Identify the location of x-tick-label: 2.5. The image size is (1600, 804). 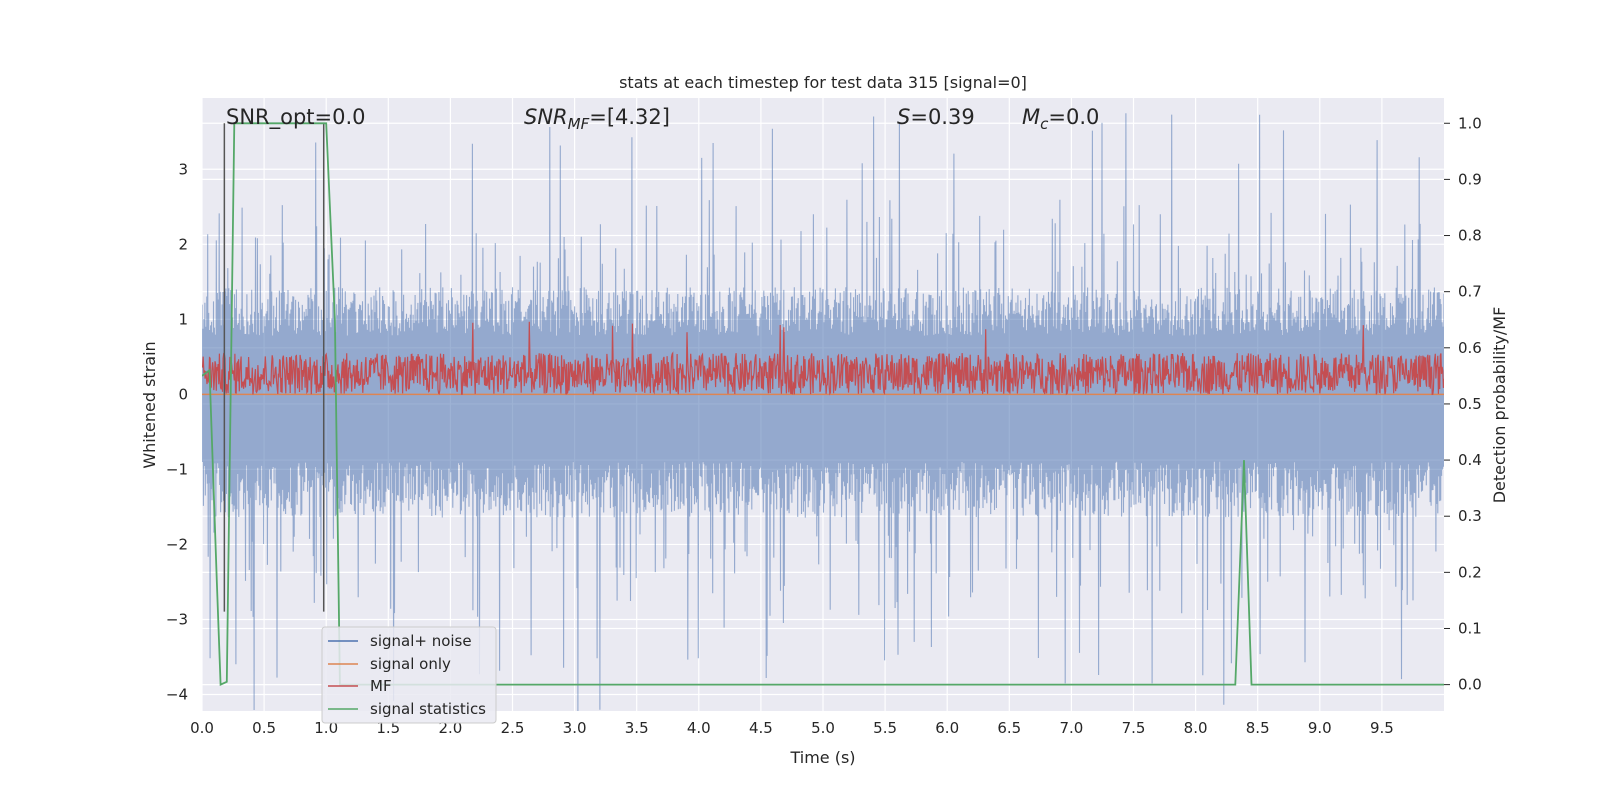
(513, 728).